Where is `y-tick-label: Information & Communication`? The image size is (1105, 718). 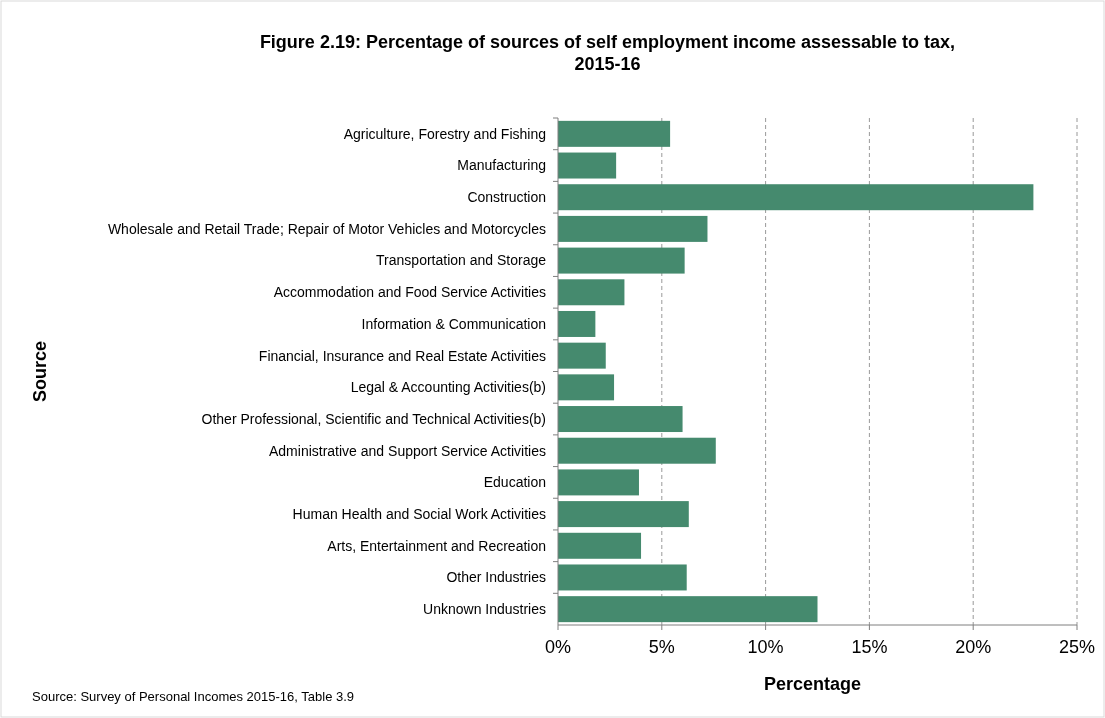 y-tick-label: Information & Communication is located at coordinates (453, 323).